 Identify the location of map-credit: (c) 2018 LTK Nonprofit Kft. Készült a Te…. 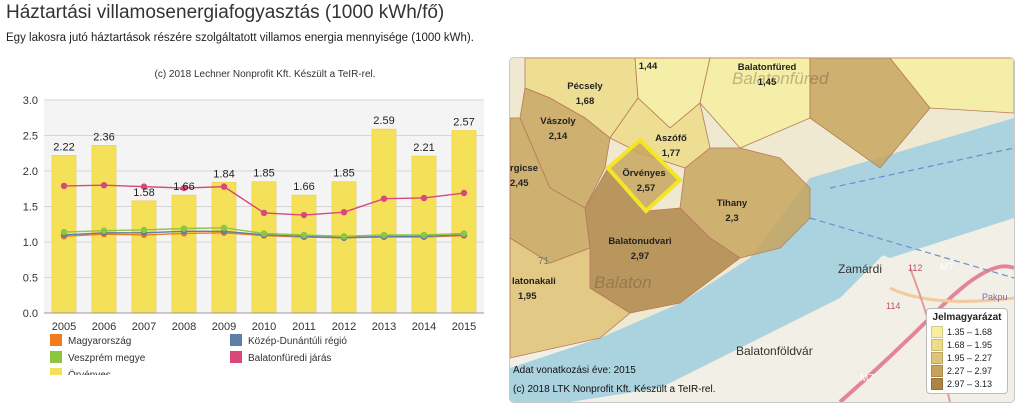
(614, 389).